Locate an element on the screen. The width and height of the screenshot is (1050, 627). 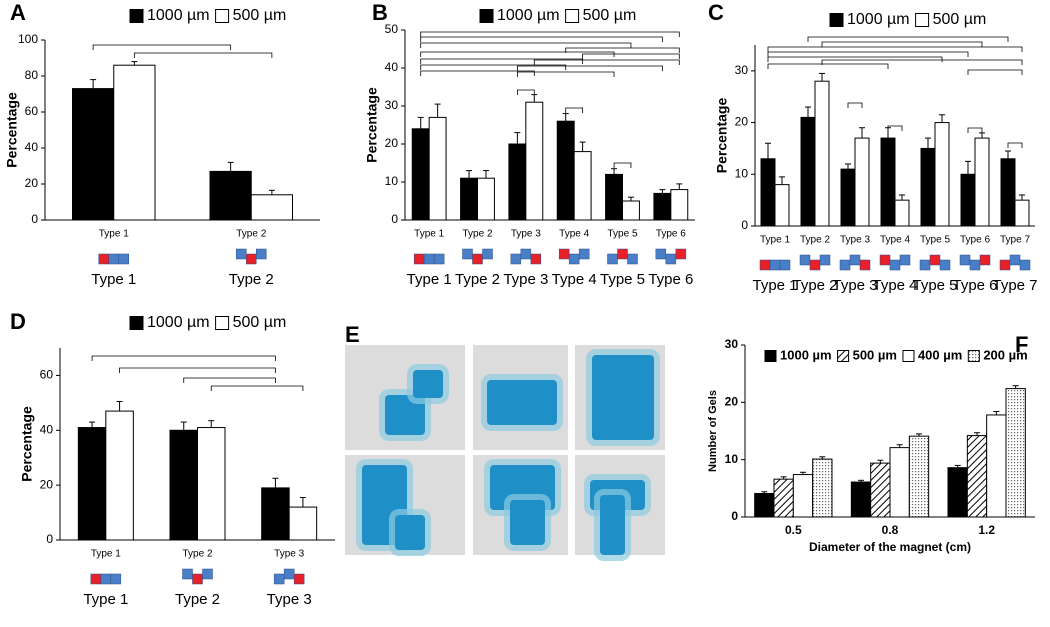
x-tick-label: Type 6 is located at coordinates (671, 234).